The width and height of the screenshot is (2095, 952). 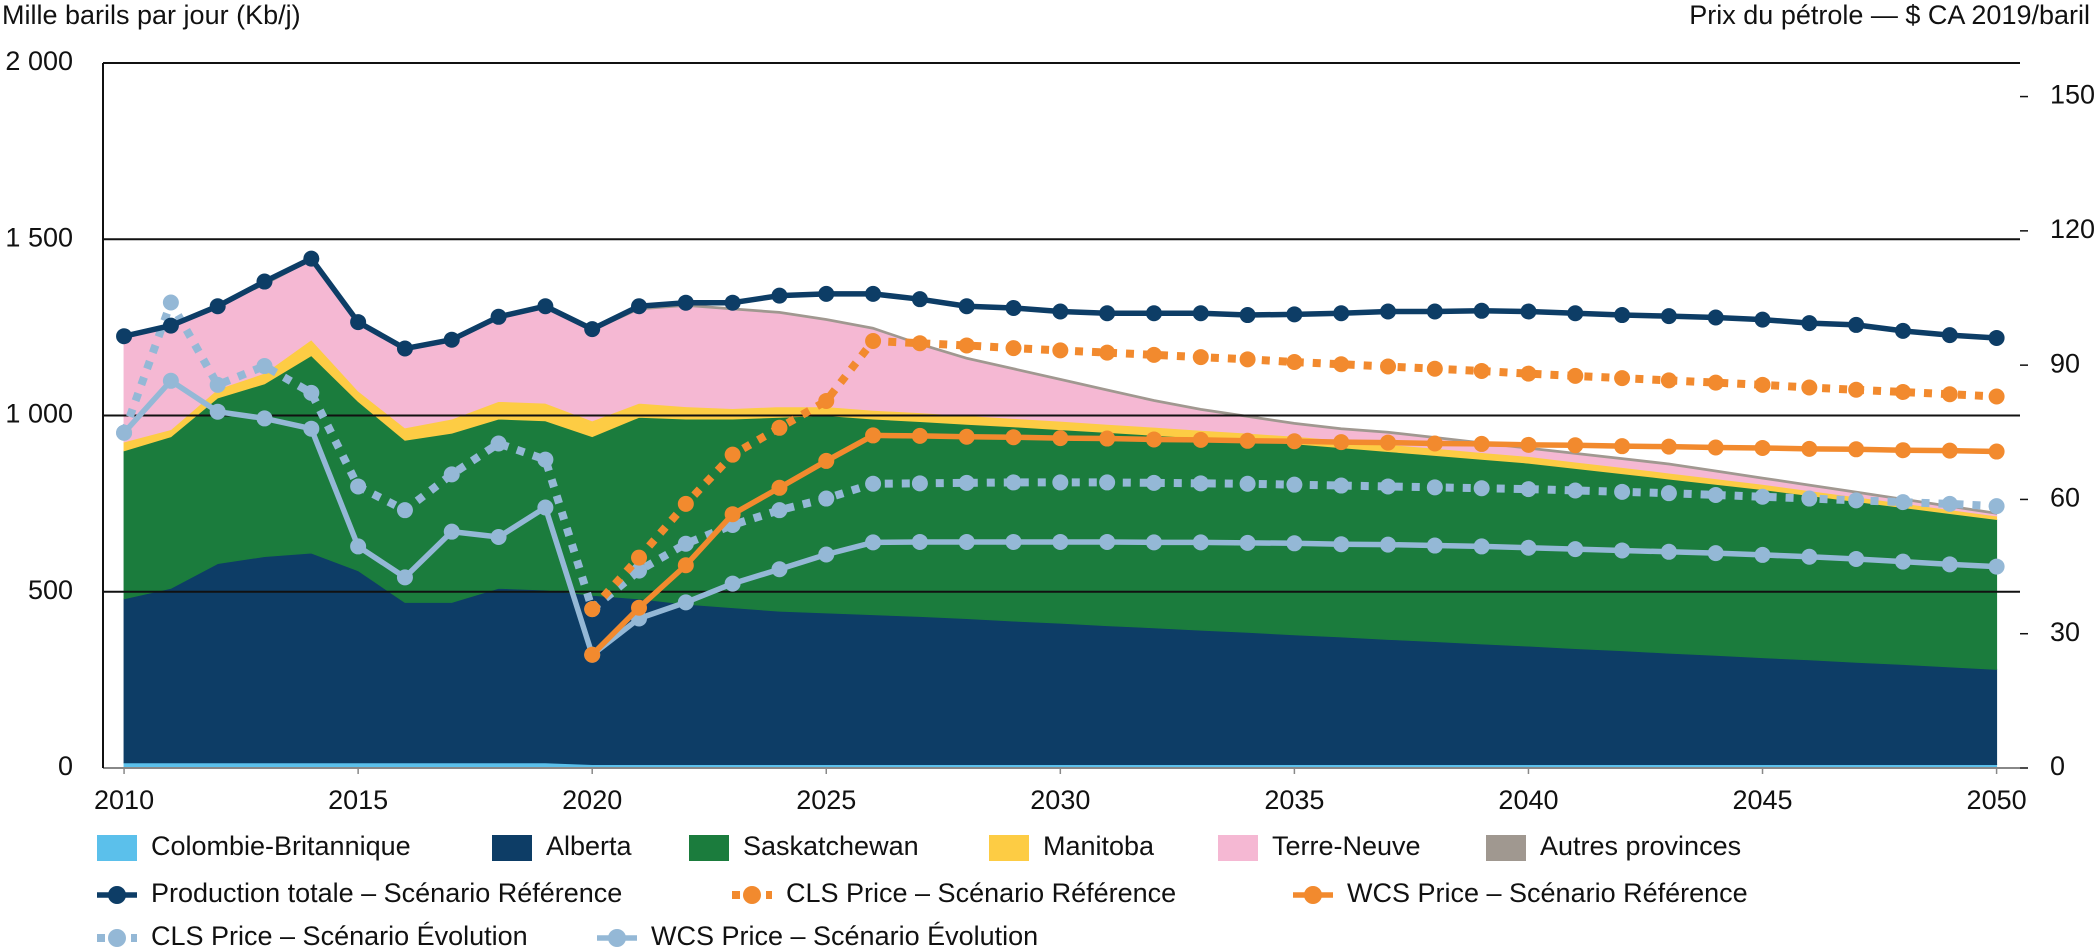 What do you see at coordinates (124, 800) in the screenshot?
I see `x-tick-label: 2010` at bounding box center [124, 800].